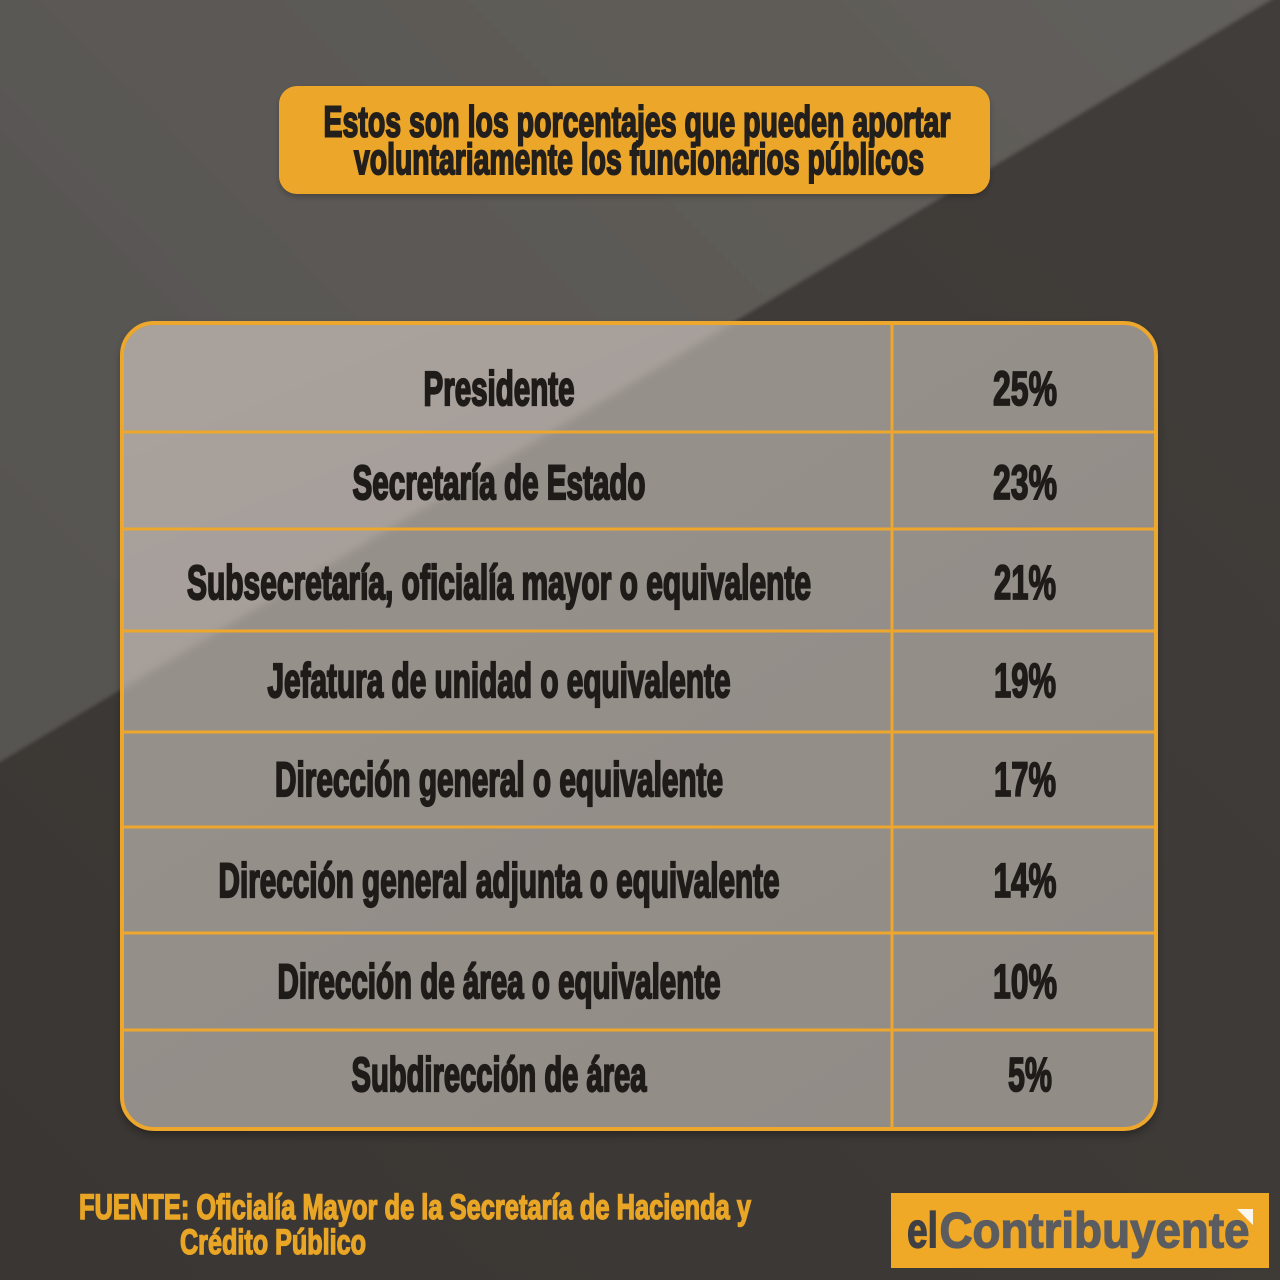 This screenshot has height=1280, width=1280. I want to click on svg-text: 25%, so click(1025, 389).